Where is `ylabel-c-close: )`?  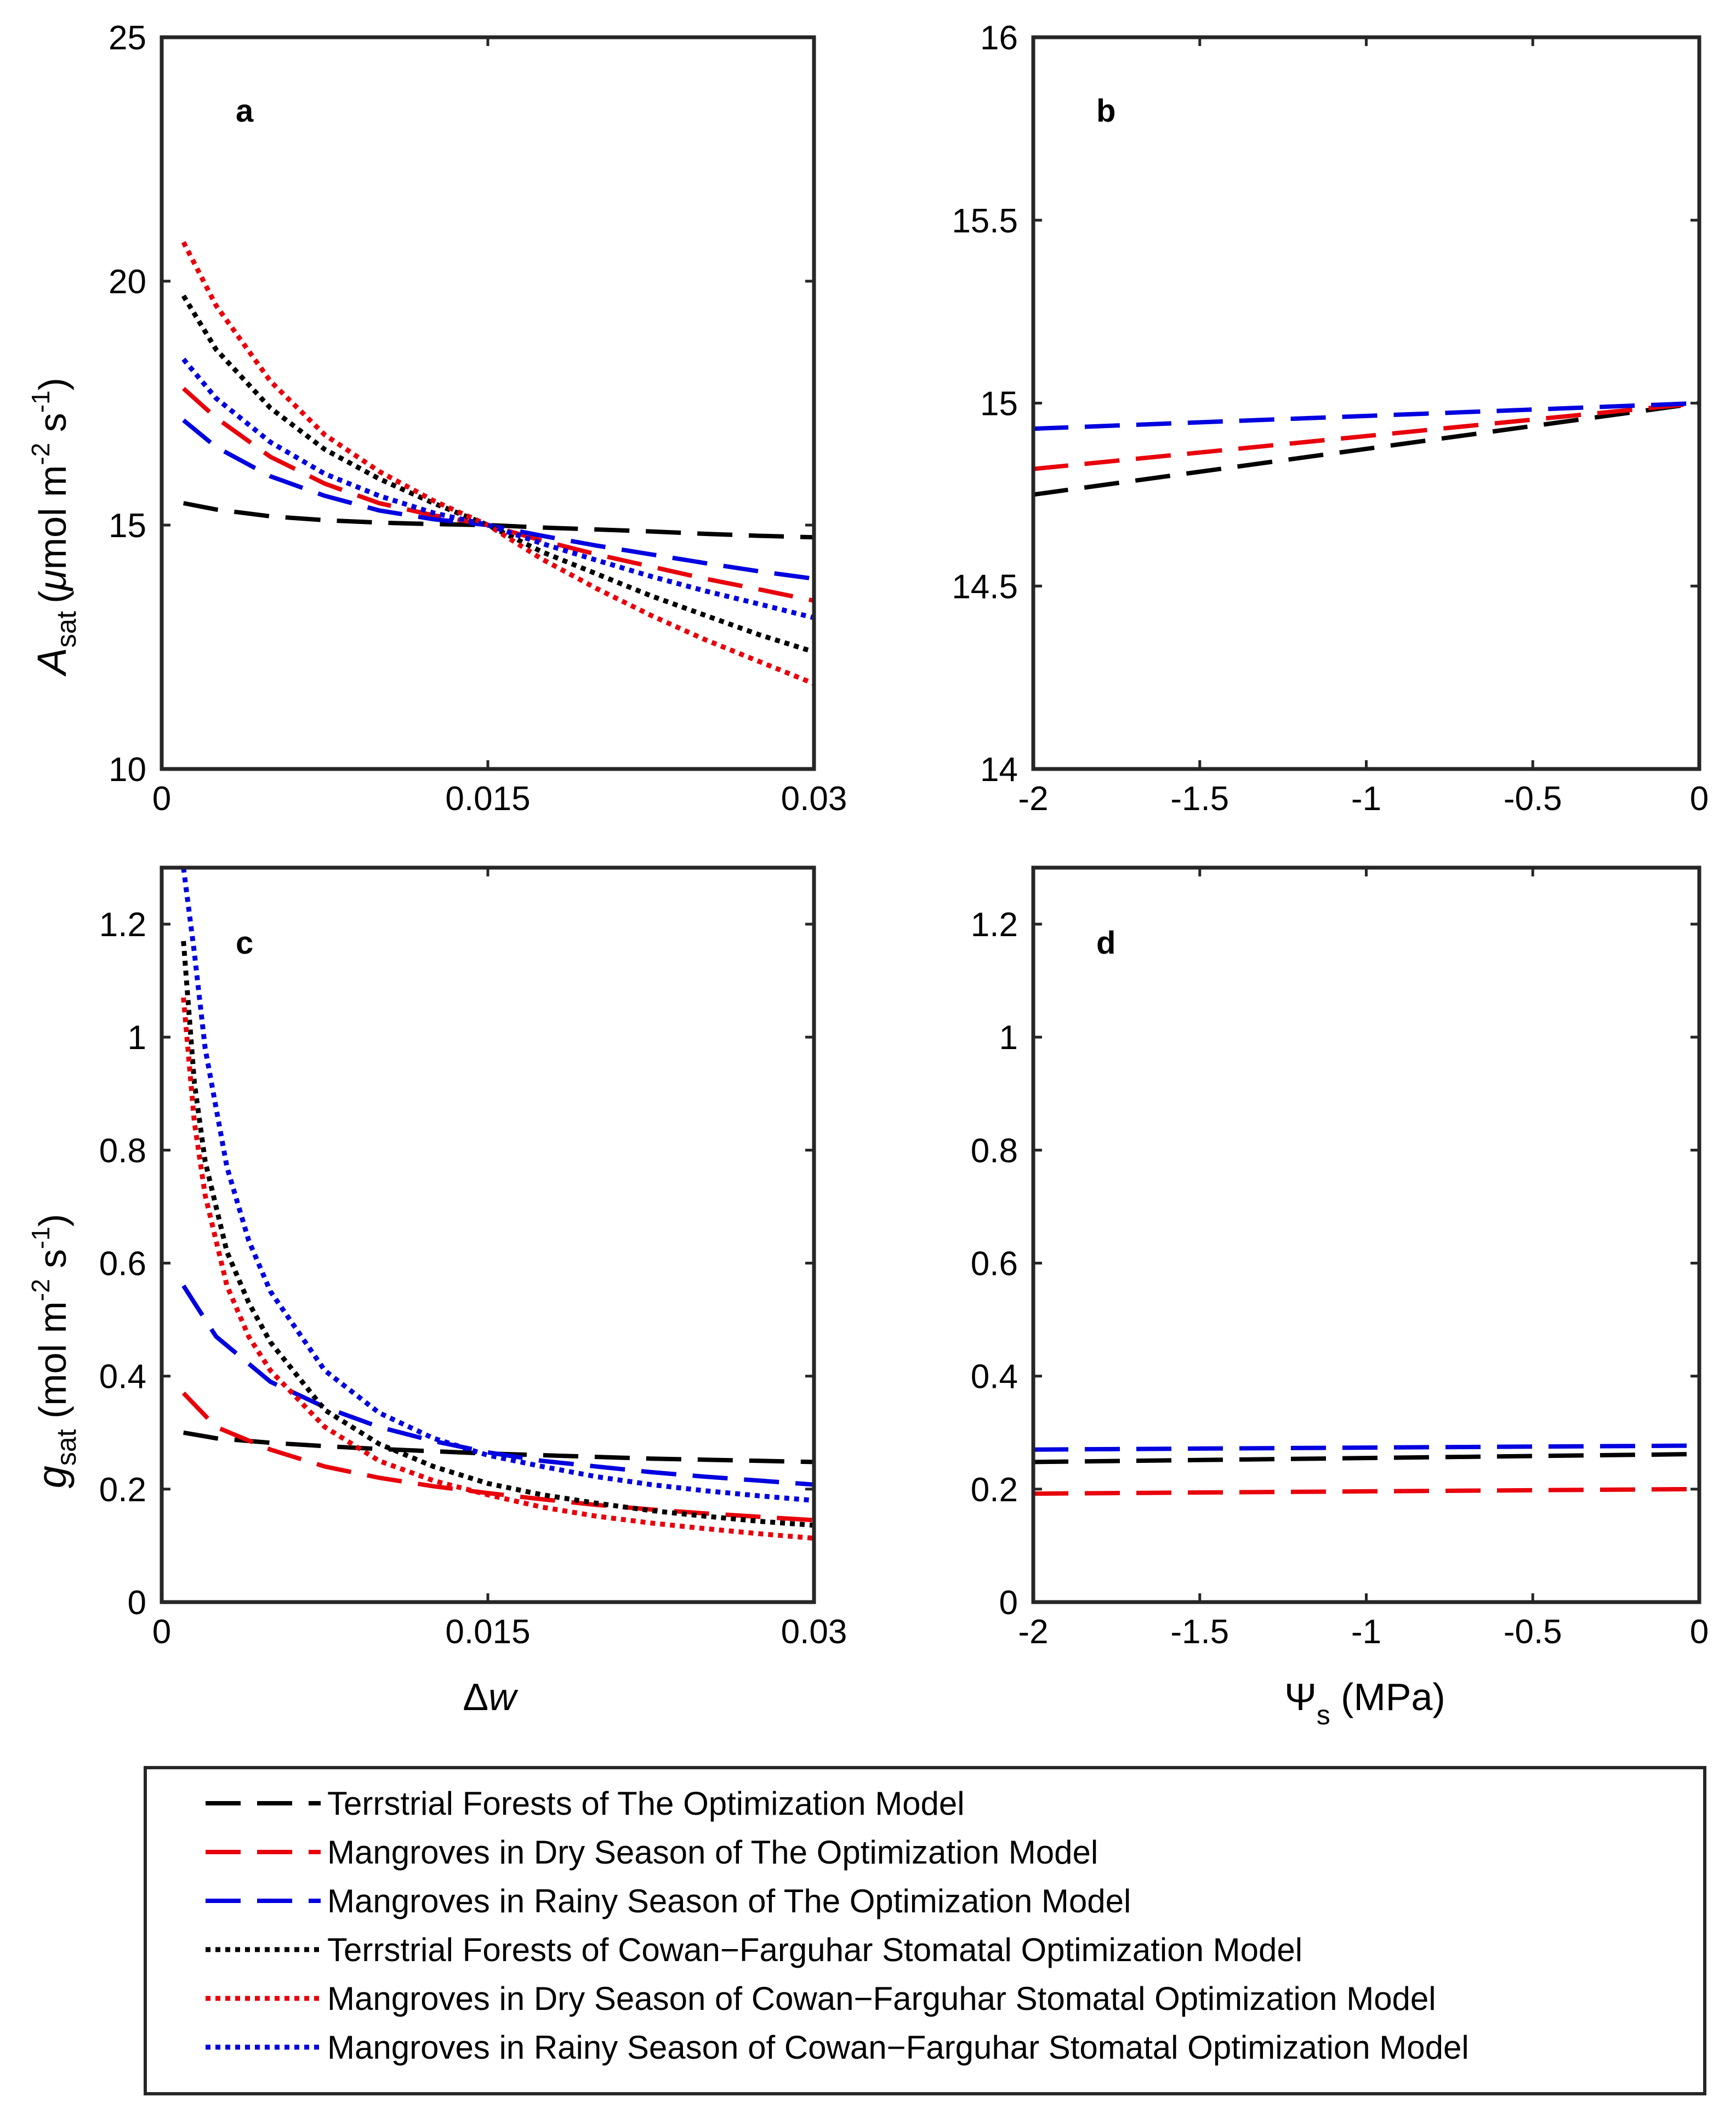 ylabel-c-close: ) is located at coordinates (52, 1220).